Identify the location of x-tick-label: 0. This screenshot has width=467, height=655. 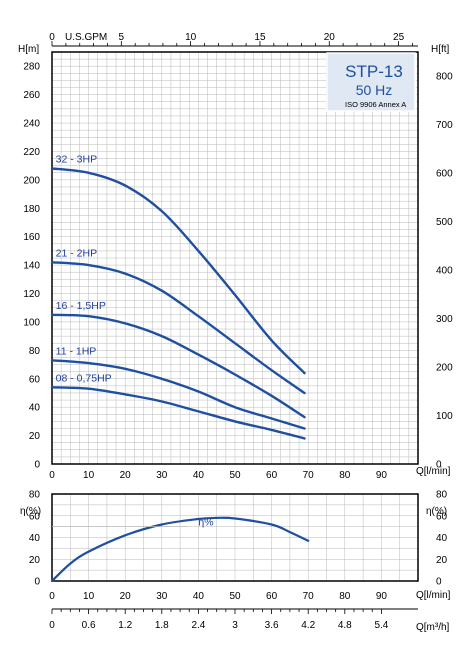
(52, 475).